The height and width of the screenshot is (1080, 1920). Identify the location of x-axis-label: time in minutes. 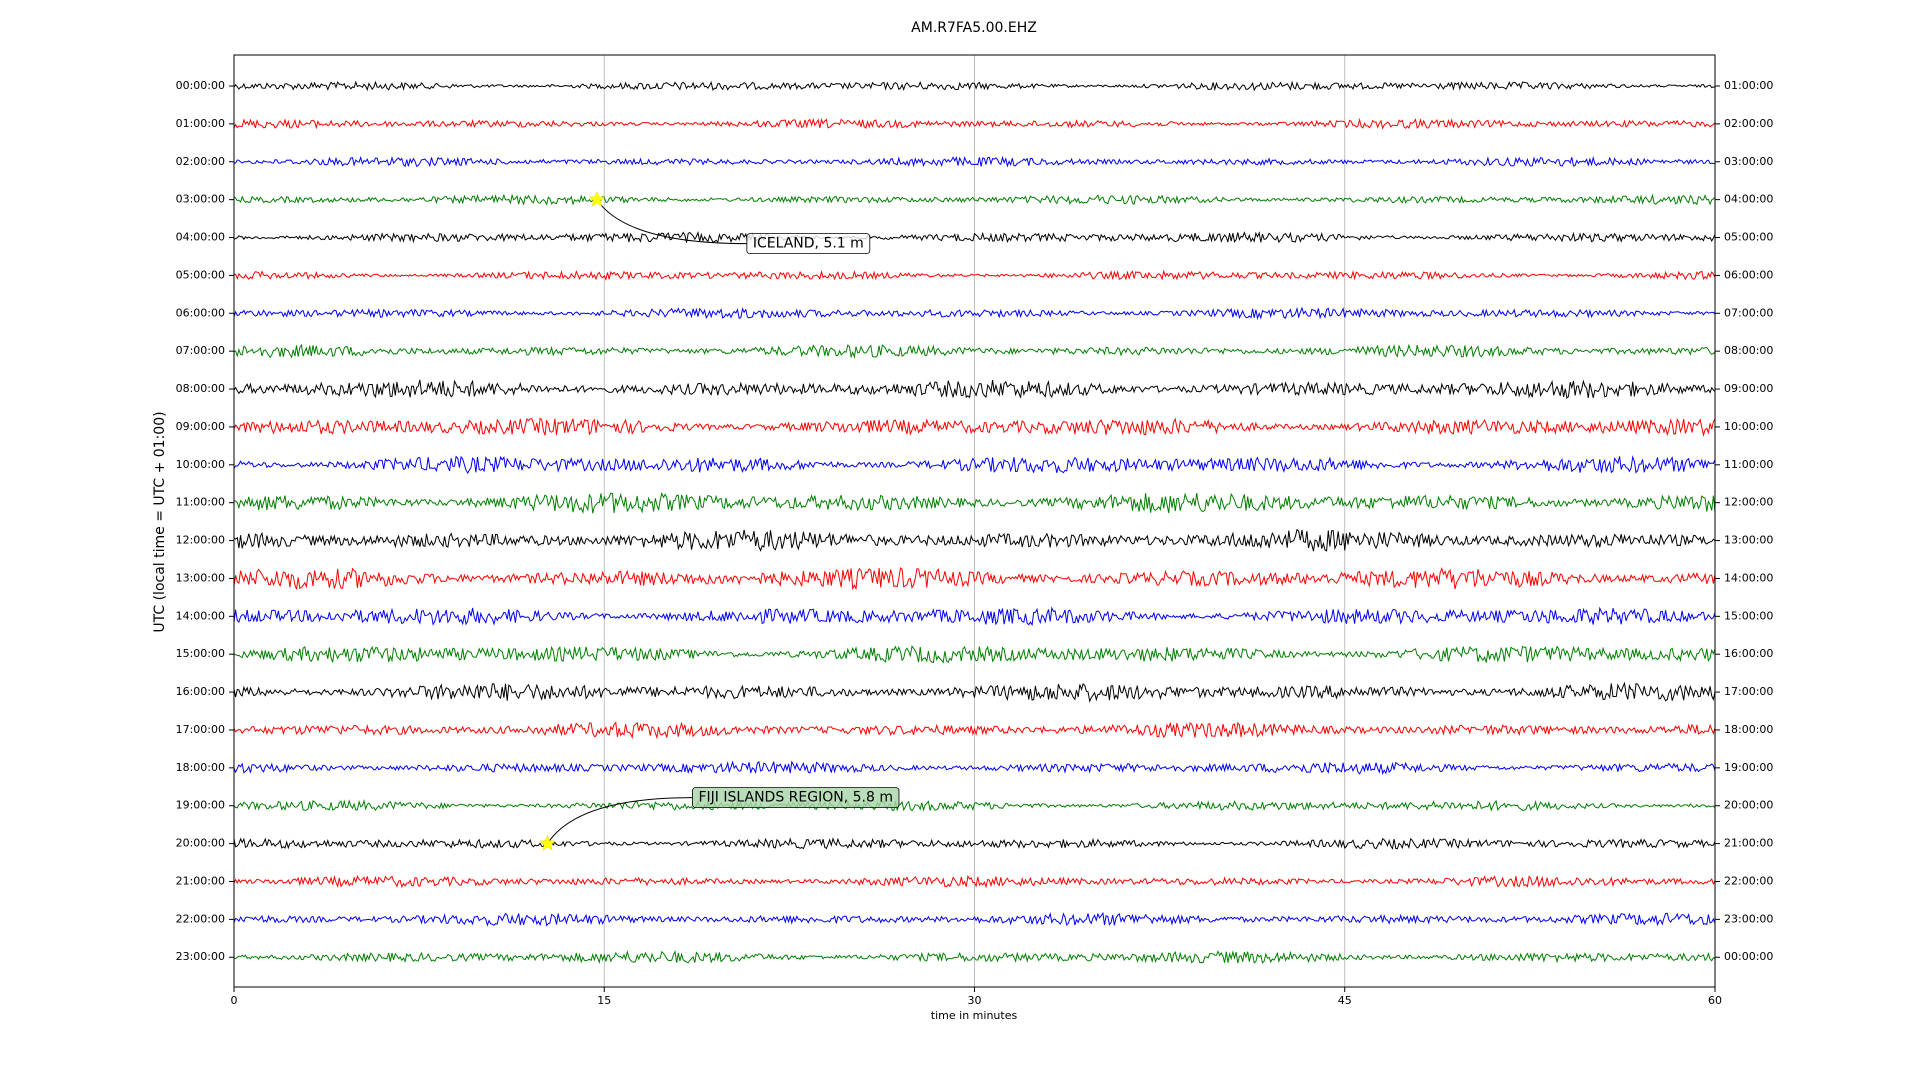
(974, 1015).